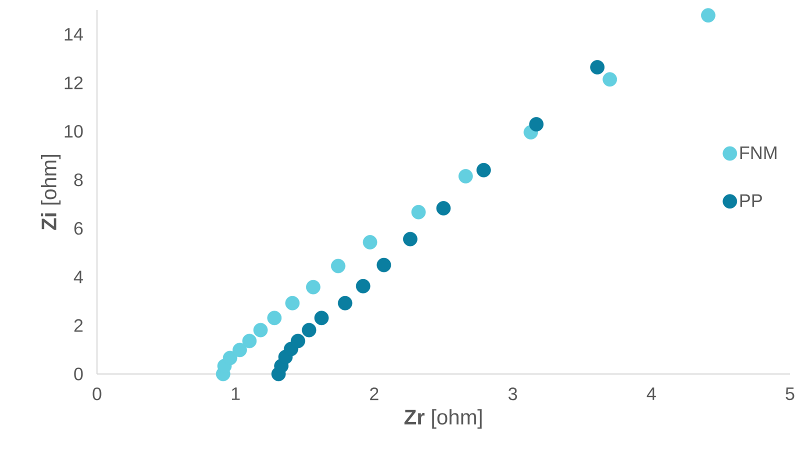 The height and width of the screenshot is (459, 800). What do you see at coordinates (78, 374) in the screenshot?
I see `y-tick-label: 0` at bounding box center [78, 374].